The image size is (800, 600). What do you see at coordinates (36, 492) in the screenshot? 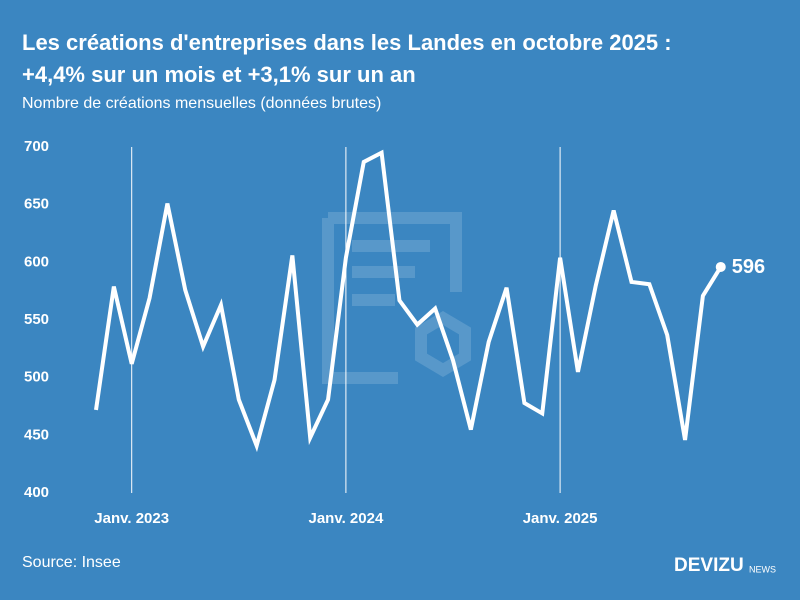
I see `y-tick-label: 400` at bounding box center [36, 492].